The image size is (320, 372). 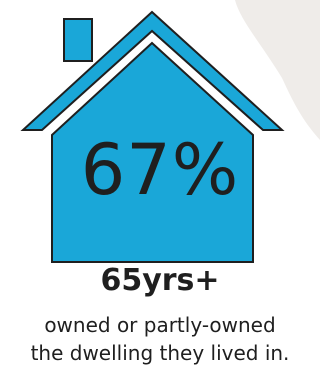 I want to click on percent-value: 67%, so click(x=160, y=170).